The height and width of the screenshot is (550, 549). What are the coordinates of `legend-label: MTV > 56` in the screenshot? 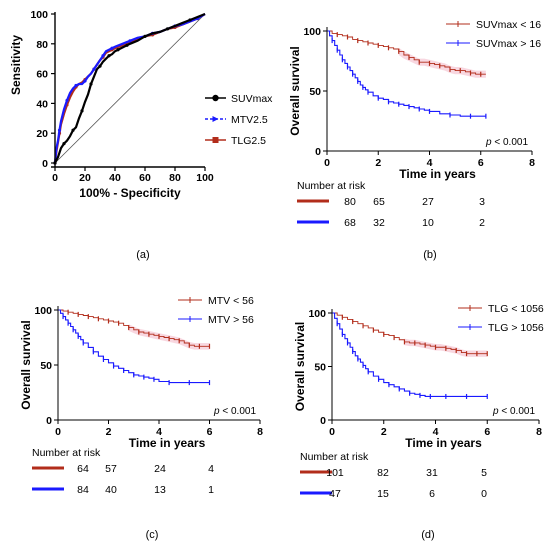 It's located at (231, 320).